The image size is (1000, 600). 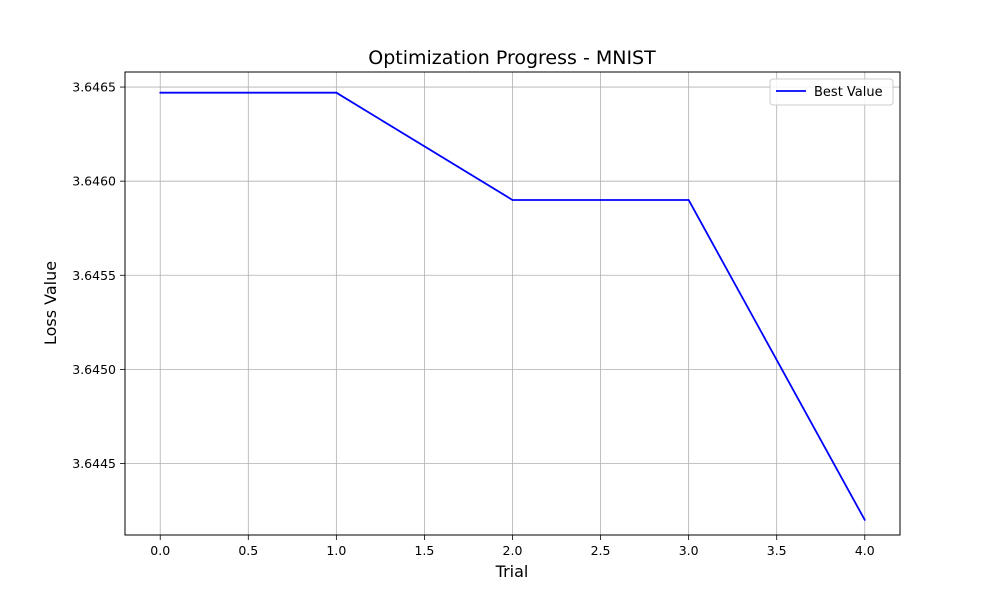 What do you see at coordinates (512, 58) in the screenshot?
I see `chart-title: Optimization Progress - MNIST` at bounding box center [512, 58].